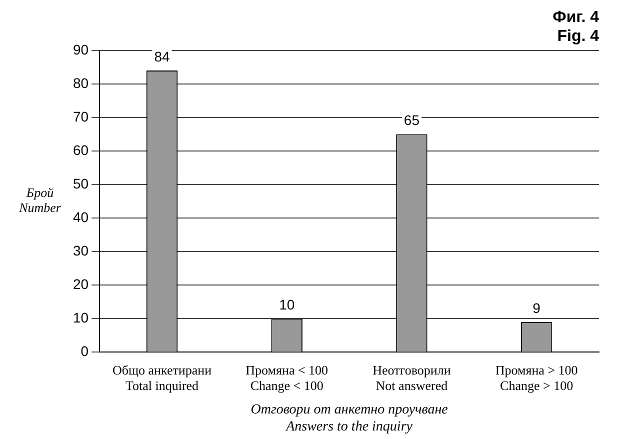  Describe the element at coordinates (80, 284) in the screenshot. I see `y-tick-label: 20` at that location.